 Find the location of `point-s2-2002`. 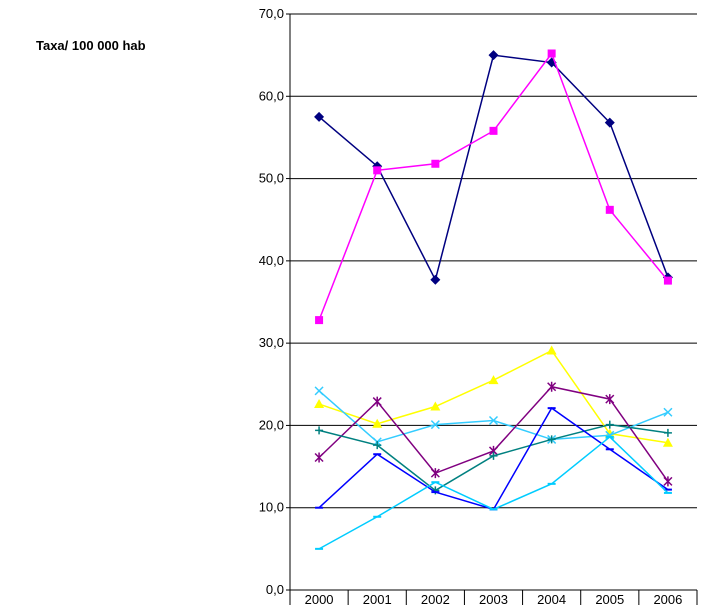

point-s2-2002 is located at coordinates (435, 406).